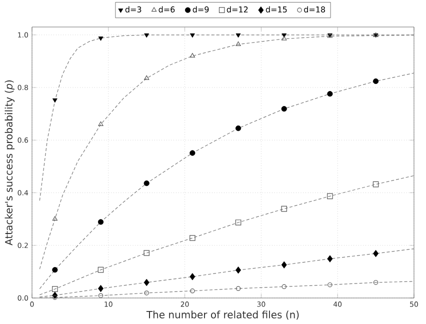  I want to click on y-axis-title: Attacker's success probability (p), so click(9, 163).